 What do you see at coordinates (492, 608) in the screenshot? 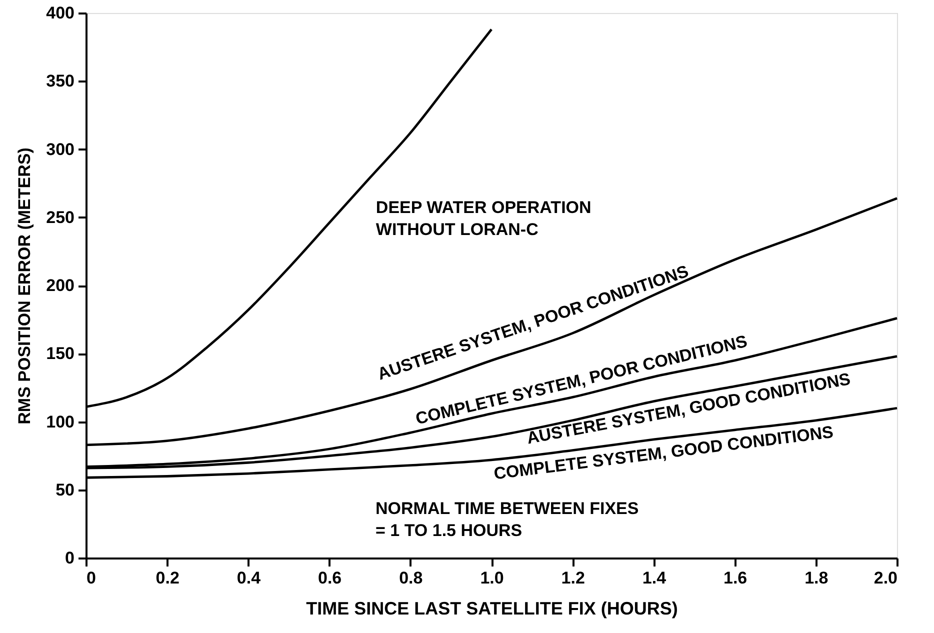
I see `x-axis-title: TIME SINCE LAST SATELLITE FIX (HOURS)` at bounding box center [492, 608].